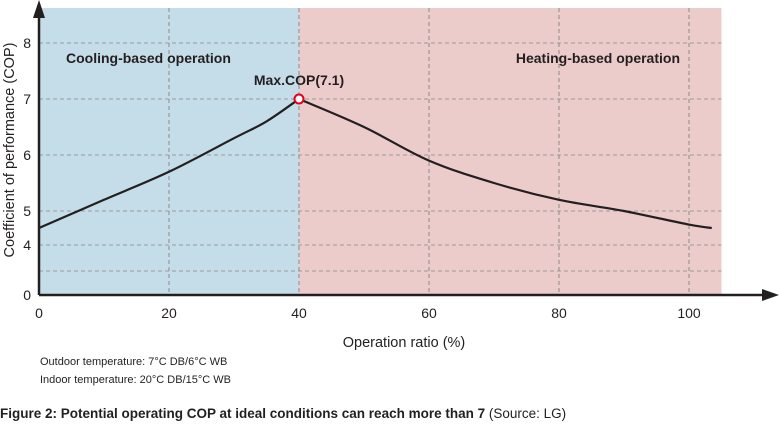  Describe the element at coordinates (27, 43) in the screenshot. I see `y-tick-label: 8` at that location.